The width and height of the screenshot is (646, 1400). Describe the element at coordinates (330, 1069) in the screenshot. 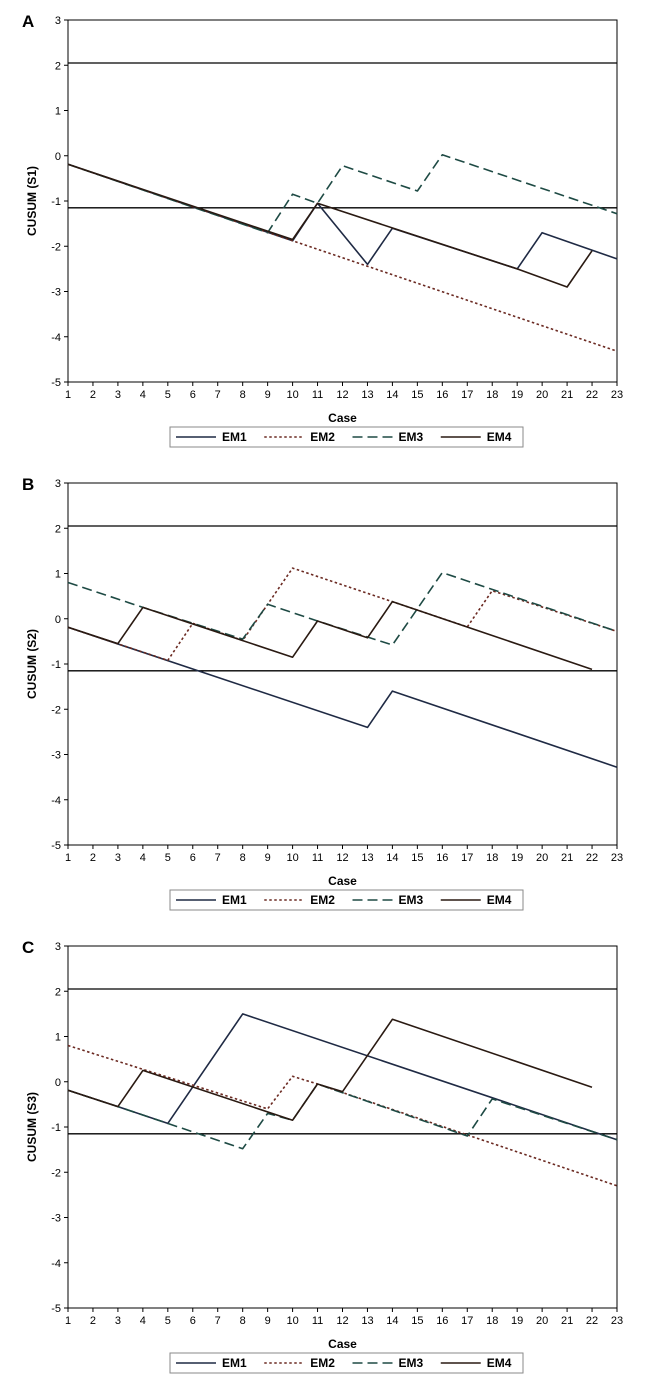

I see `series-line-em4` at that location.